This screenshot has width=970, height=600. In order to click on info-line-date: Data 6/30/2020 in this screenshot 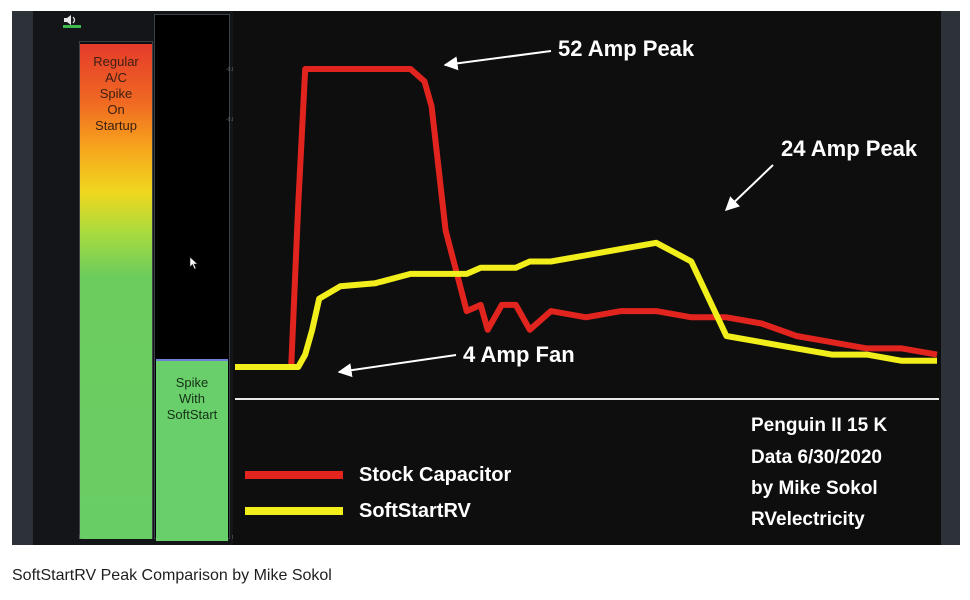, I will do `click(816, 457)`.